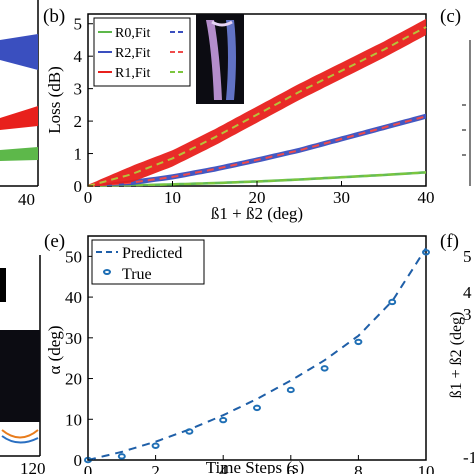 This screenshot has height=474, width=474. I want to click on panel-e-ytick-label: 0, so click(78, 460).